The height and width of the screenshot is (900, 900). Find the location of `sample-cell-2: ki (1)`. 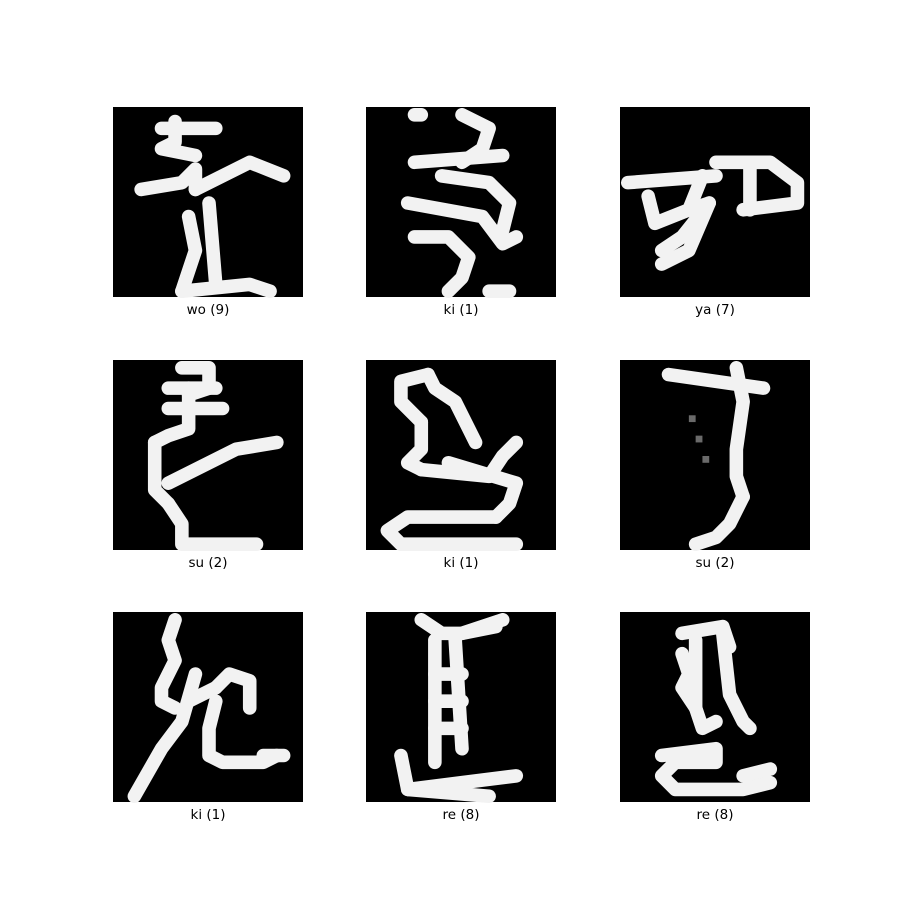

sample-cell-2: ki (1) is located at coordinates (461, 213).